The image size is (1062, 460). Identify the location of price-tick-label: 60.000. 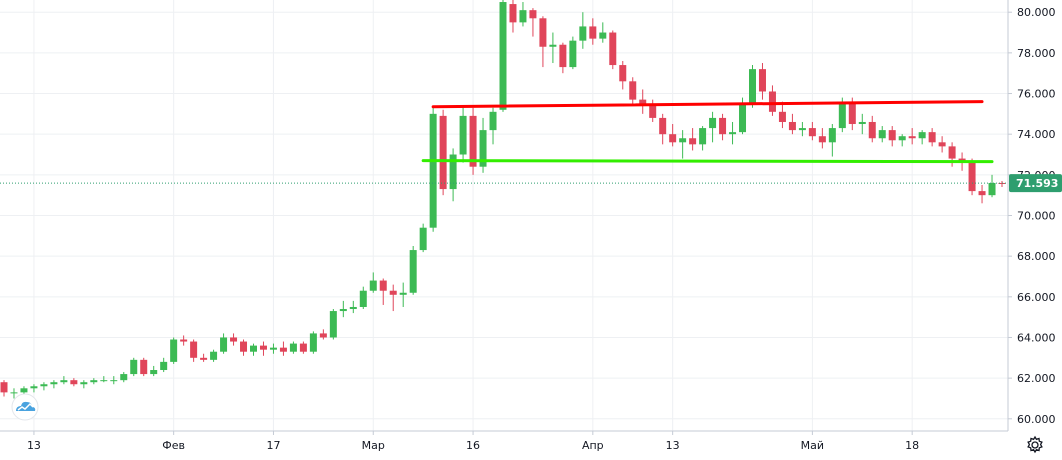
(1036, 419).